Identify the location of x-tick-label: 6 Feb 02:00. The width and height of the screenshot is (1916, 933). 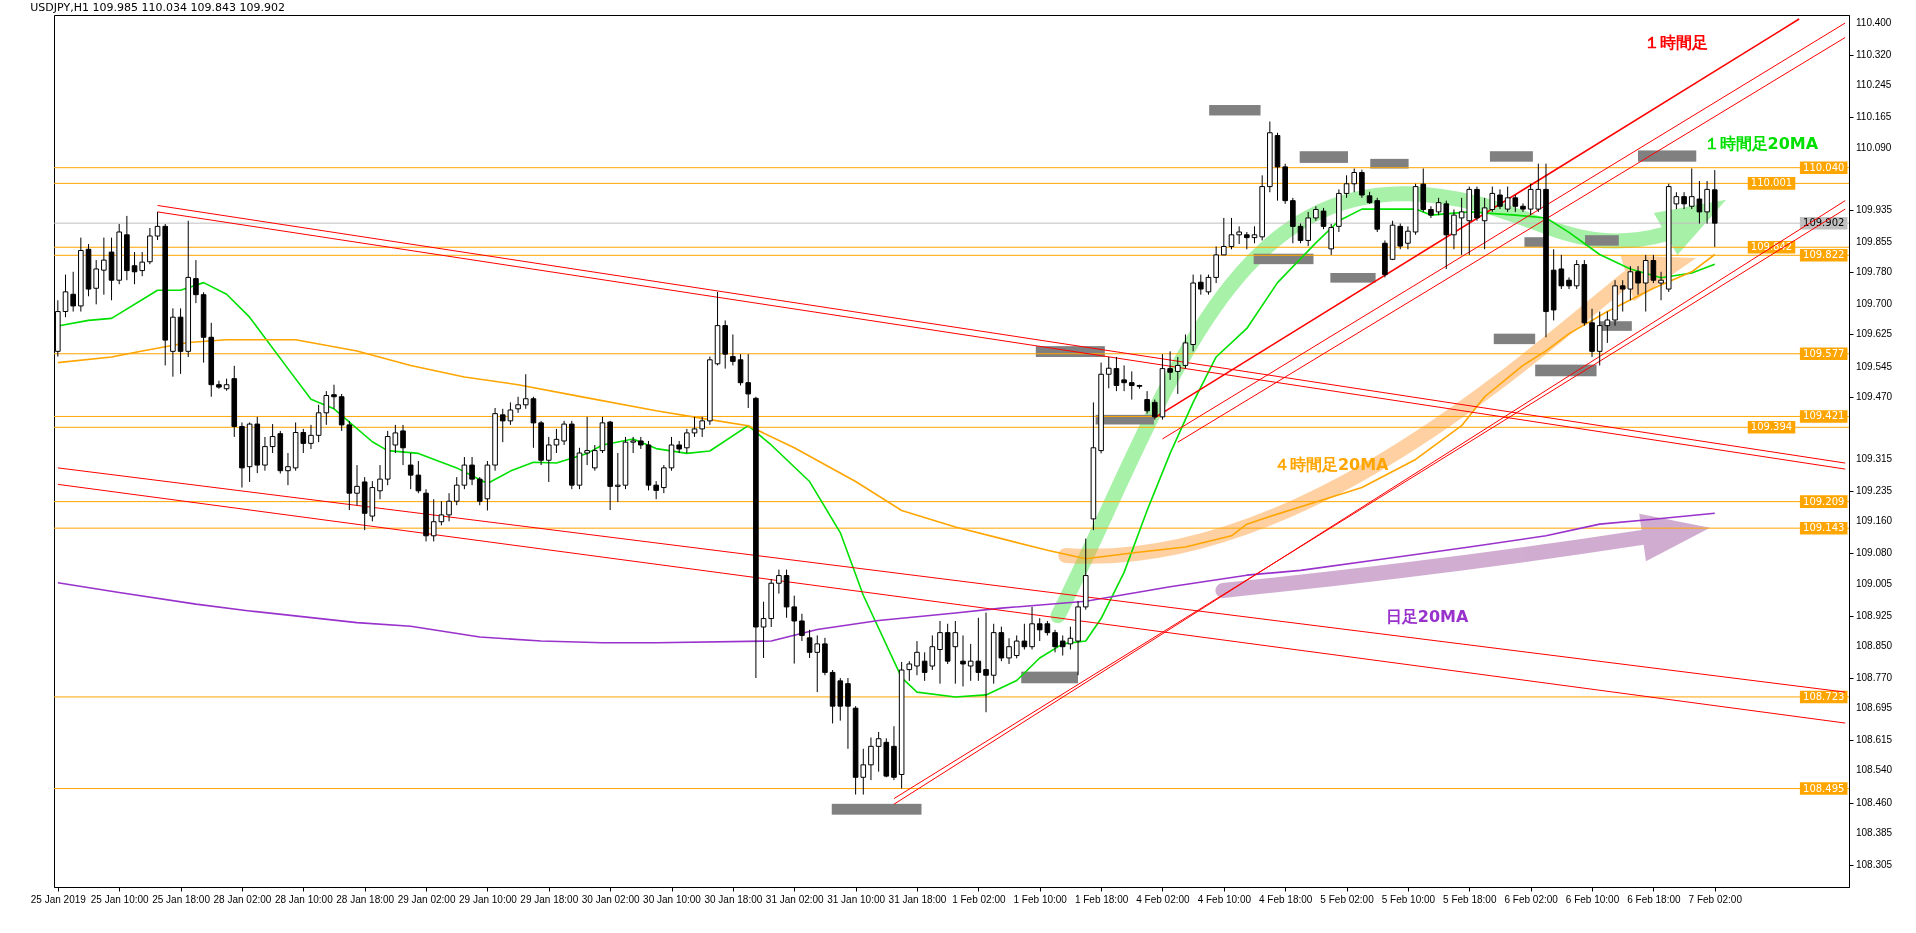
(1531, 899).